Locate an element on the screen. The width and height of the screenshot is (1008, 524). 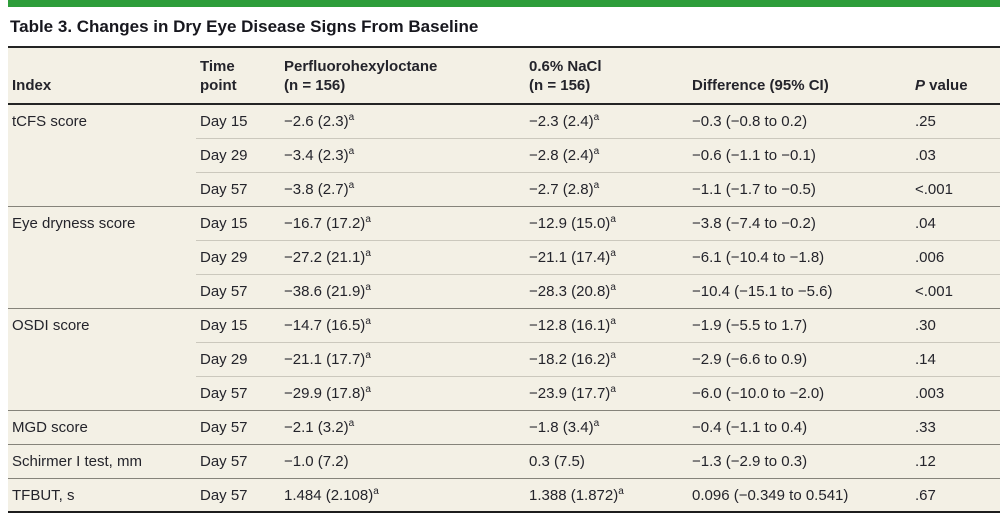
cell-difference: −6.0 (−10.0 to −2.0) is located at coordinates (799, 393).